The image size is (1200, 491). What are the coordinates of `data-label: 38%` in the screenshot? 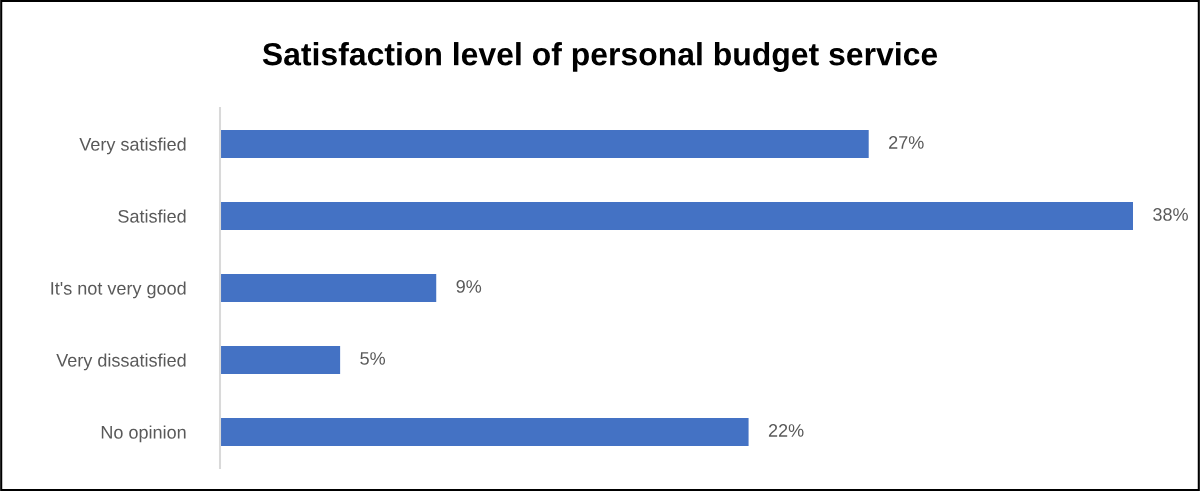 It's located at (1170, 214).